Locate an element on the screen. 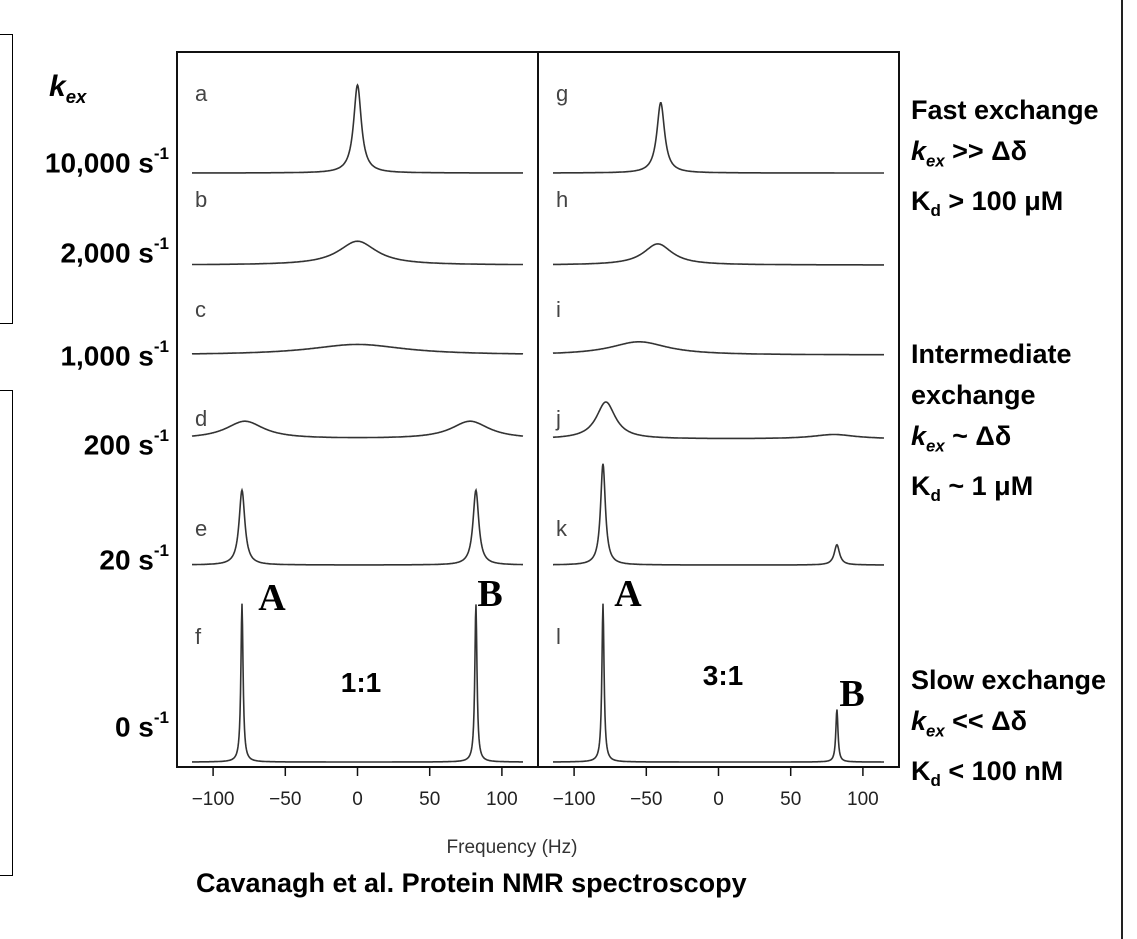 The width and height of the screenshot is (1137, 939). cond-rest: ~ Δδ is located at coordinates (978, 436).